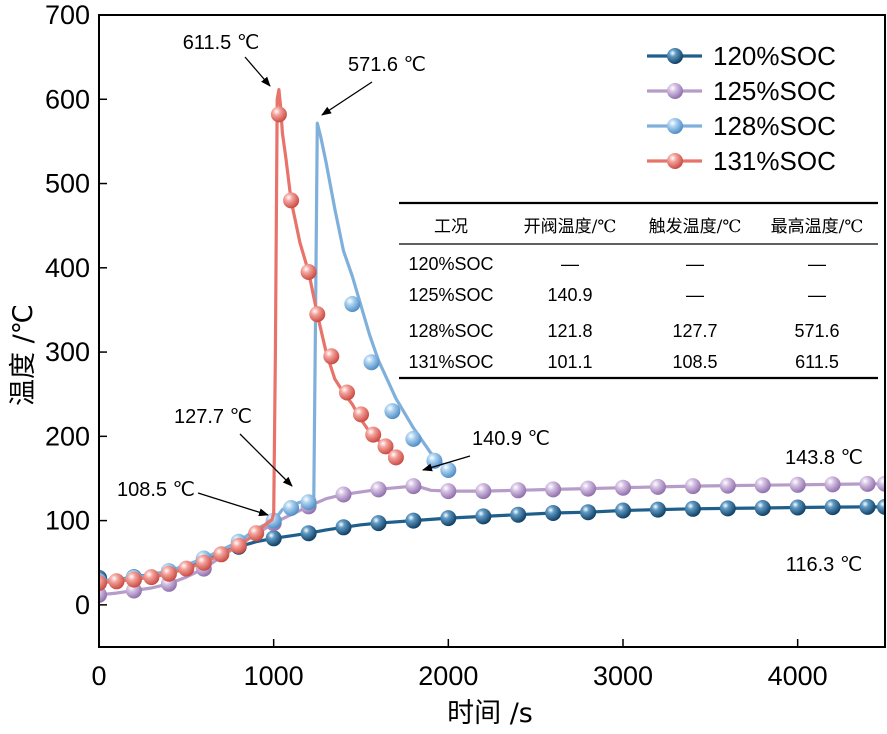  Describe the element at coordinates (67, 352) in the screenshot. I see `y-tick-label: 300` at that location.